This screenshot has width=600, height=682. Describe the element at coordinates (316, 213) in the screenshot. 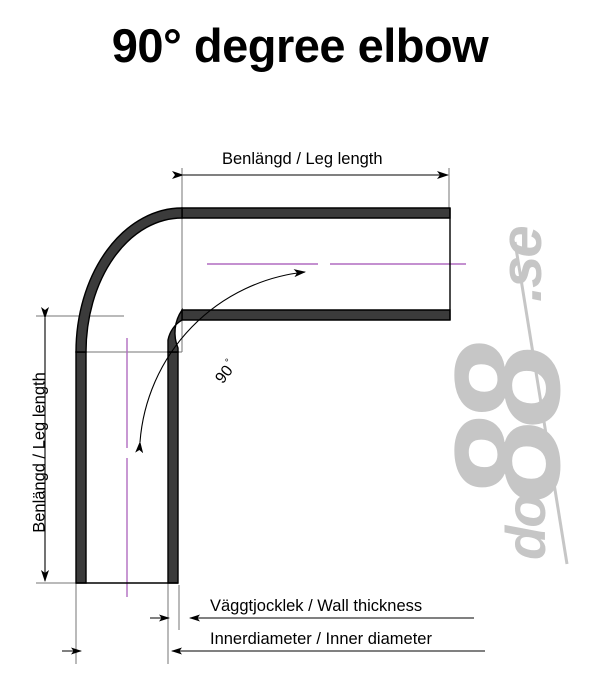

I see `horizontal-leg-top-wall` at that location.